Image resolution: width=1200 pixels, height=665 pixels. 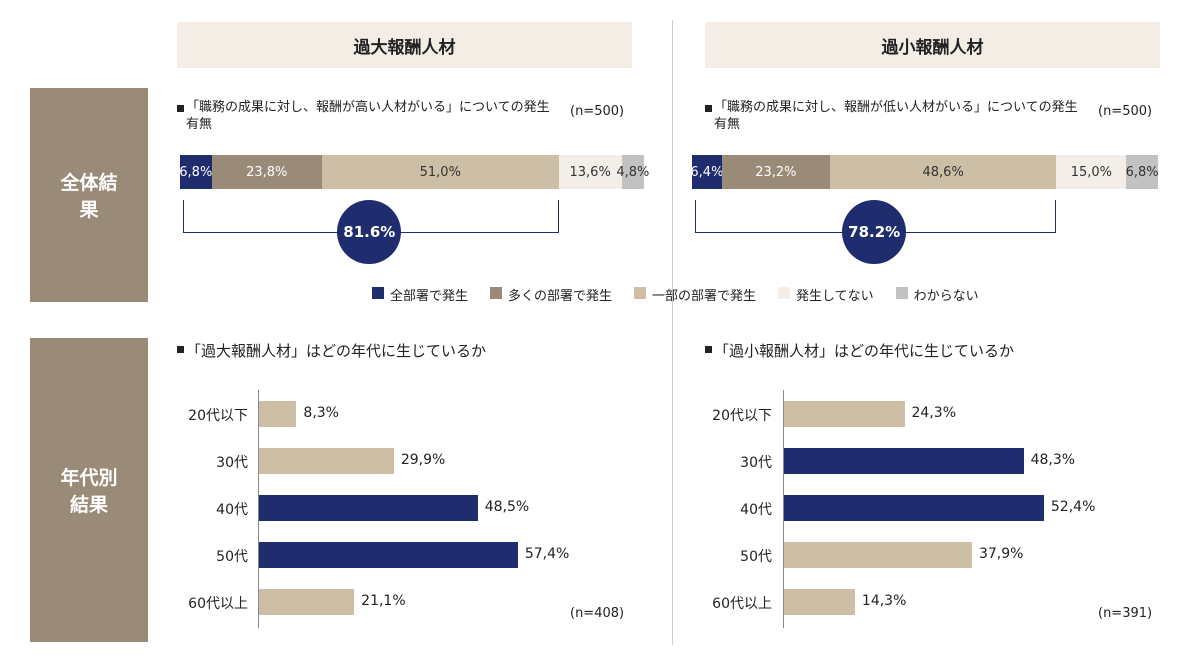 I want to click on legend-label: 一部の部署で発生, so click(x=704, y=296).